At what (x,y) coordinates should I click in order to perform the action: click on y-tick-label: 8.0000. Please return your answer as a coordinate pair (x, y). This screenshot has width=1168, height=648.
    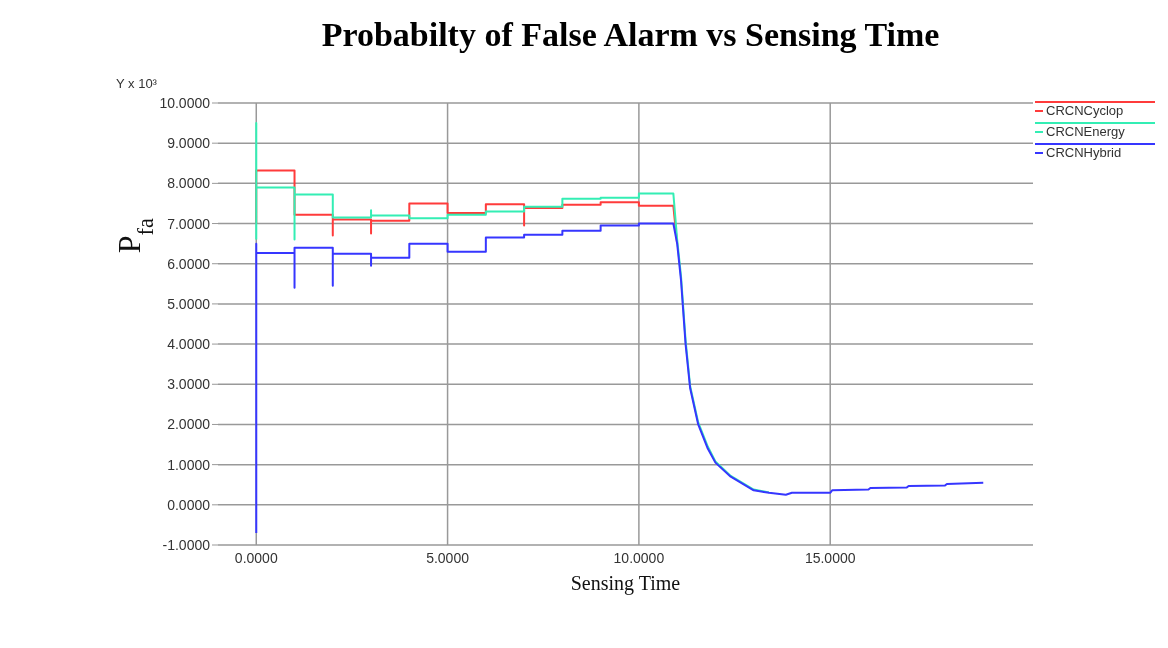
    Looking at the image, I should click on (189, 183).